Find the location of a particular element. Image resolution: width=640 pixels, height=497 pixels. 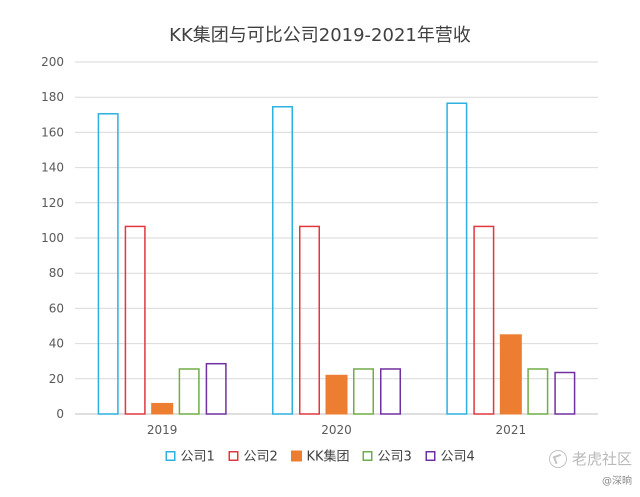

bar-公司1-2021 is located at coordinates (457, 258).